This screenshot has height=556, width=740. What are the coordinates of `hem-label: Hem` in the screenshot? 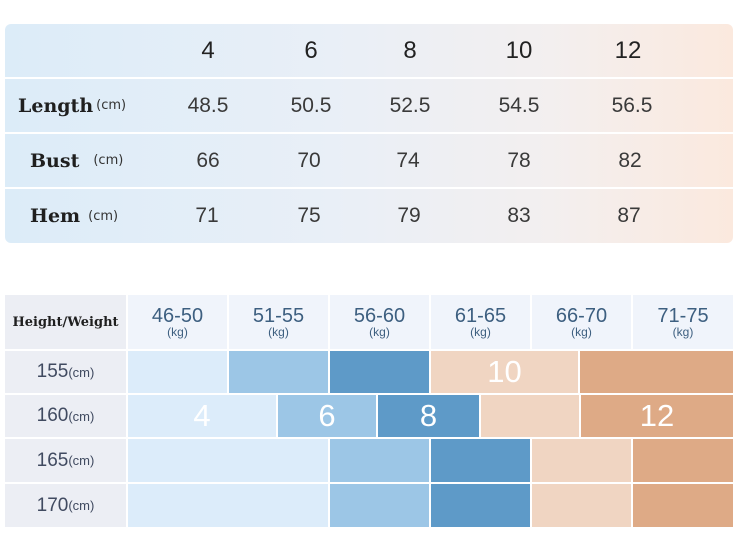 It's located at (55, 216).